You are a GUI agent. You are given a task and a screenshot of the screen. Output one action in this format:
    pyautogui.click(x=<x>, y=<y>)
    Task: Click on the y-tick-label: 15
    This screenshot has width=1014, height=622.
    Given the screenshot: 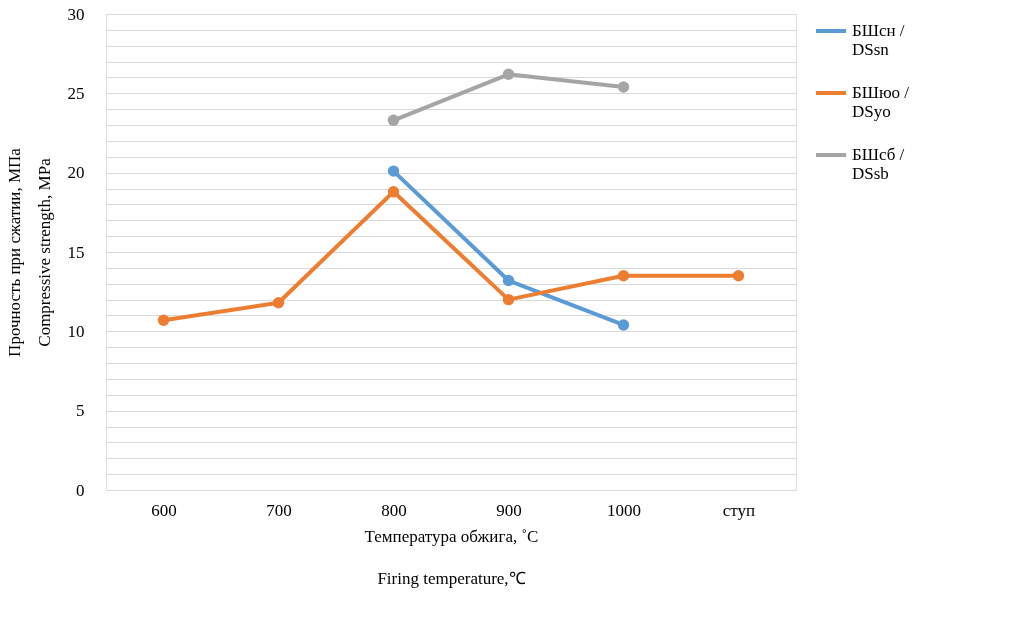 What is the action you would take?
    pyautogui.click(x=76, y=252)
    